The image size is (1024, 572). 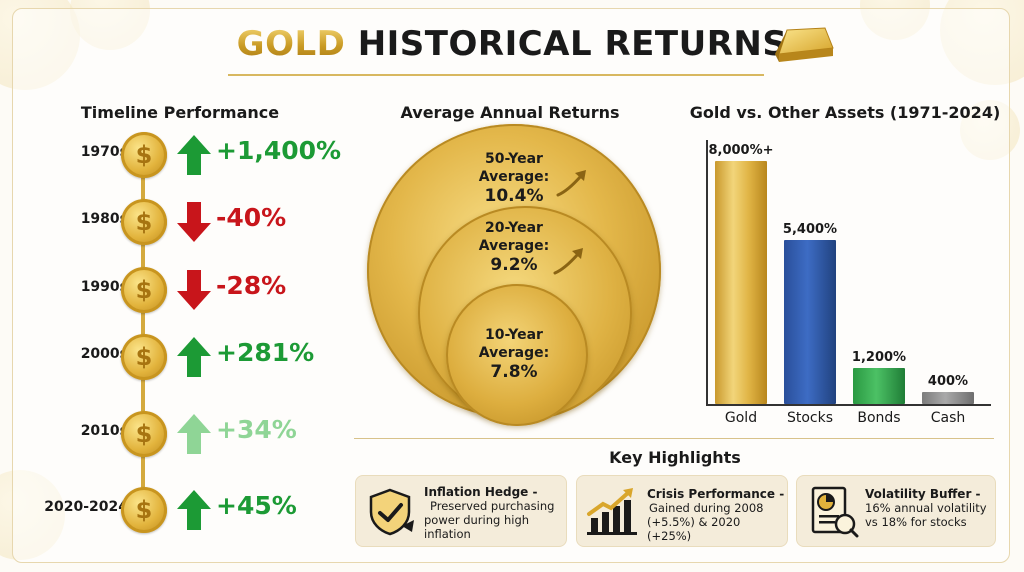 I want to click on timeline-row: 1970s $ +1,400%, so click(x=185, y=155).